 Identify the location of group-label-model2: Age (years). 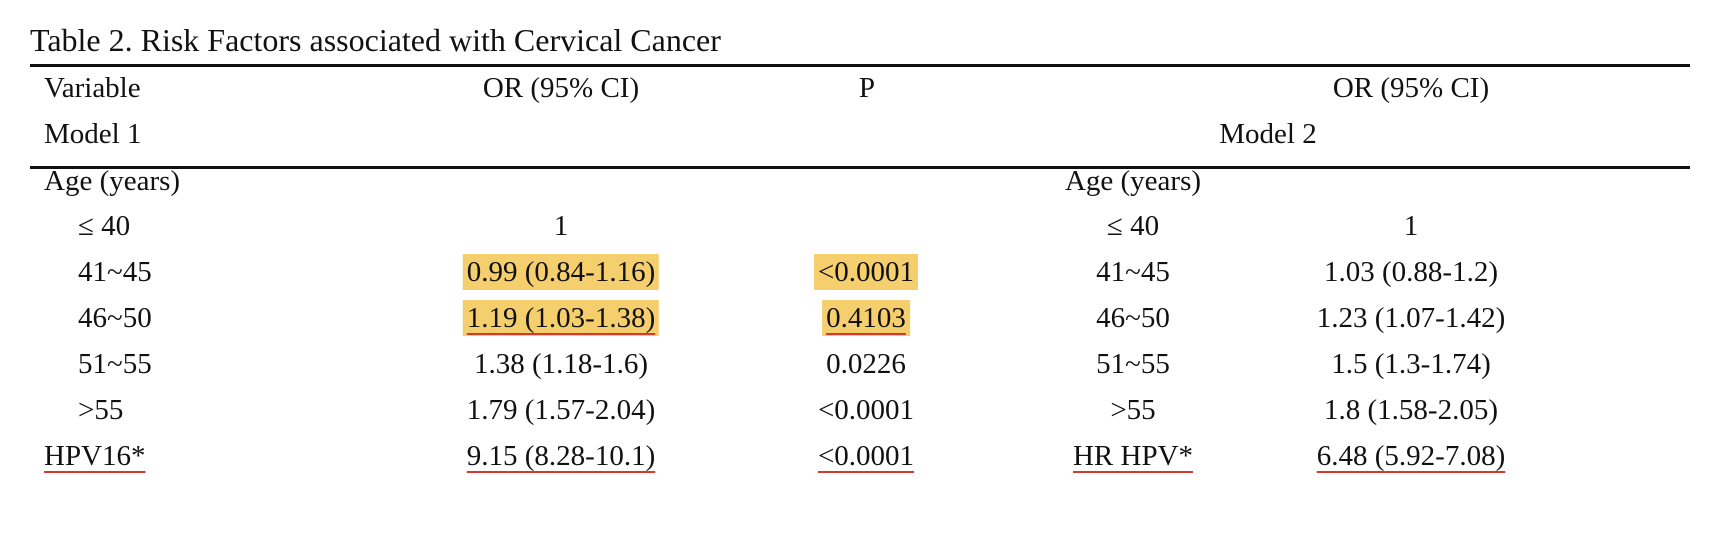
(1133, 181).